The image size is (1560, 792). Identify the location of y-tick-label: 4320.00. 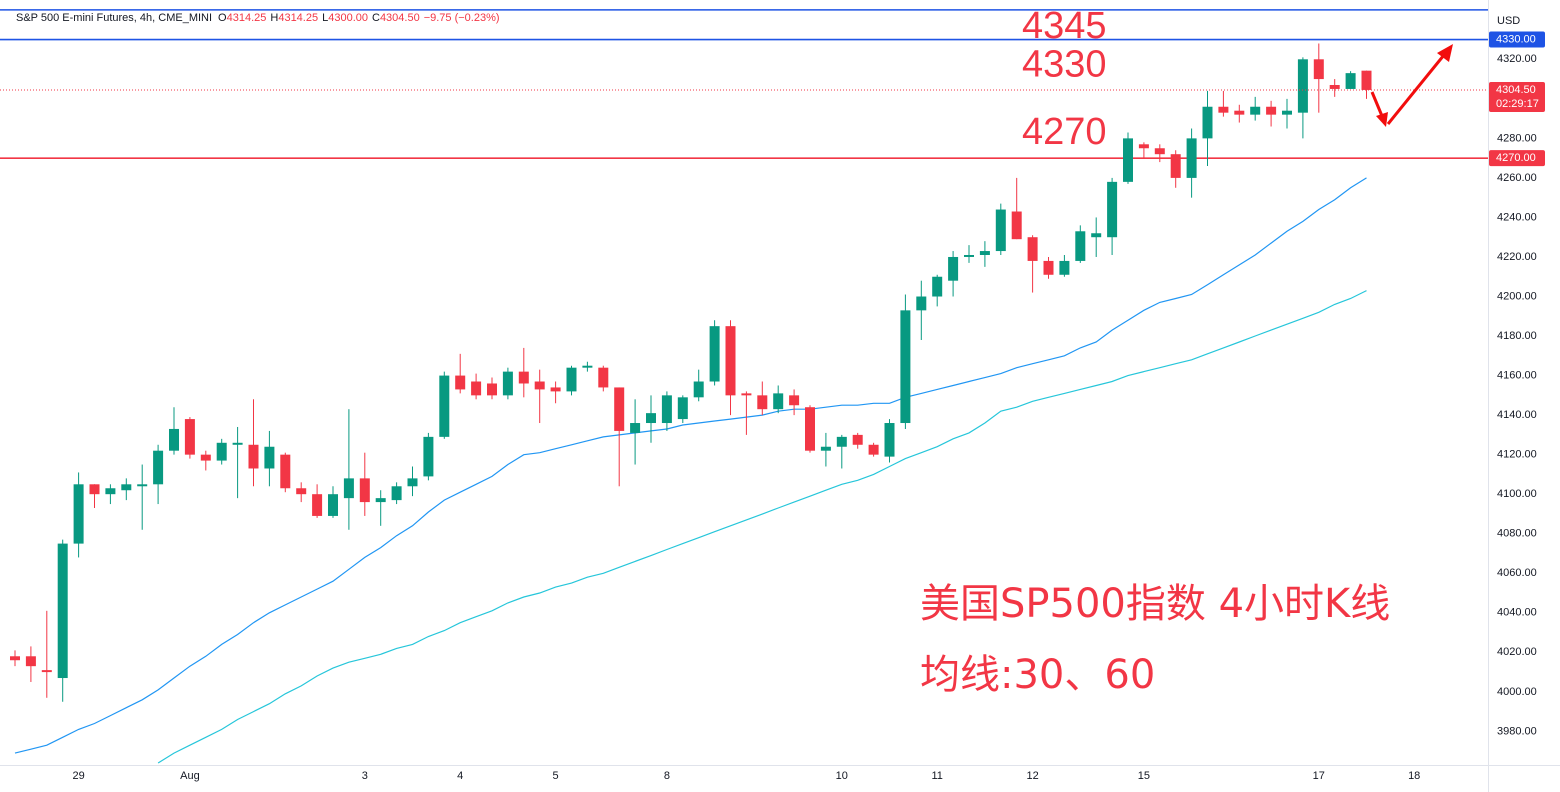
(1517, 59).